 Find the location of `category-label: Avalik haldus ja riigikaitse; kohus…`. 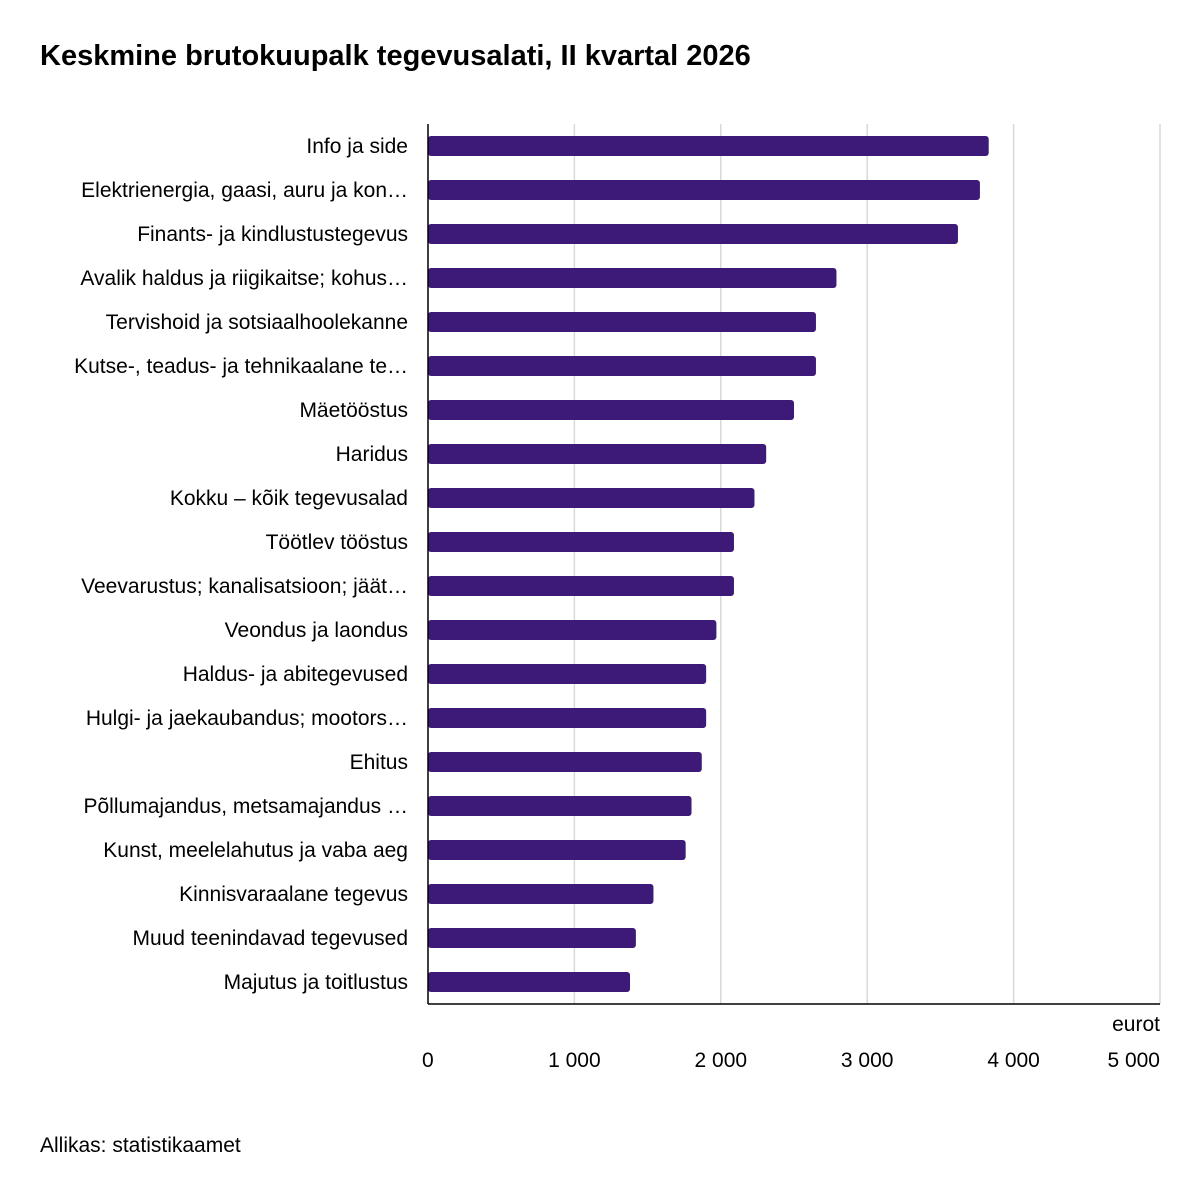

category-label: Avalik haldus ja riigikaitse; kohus… is located at coordinates (244, 278).